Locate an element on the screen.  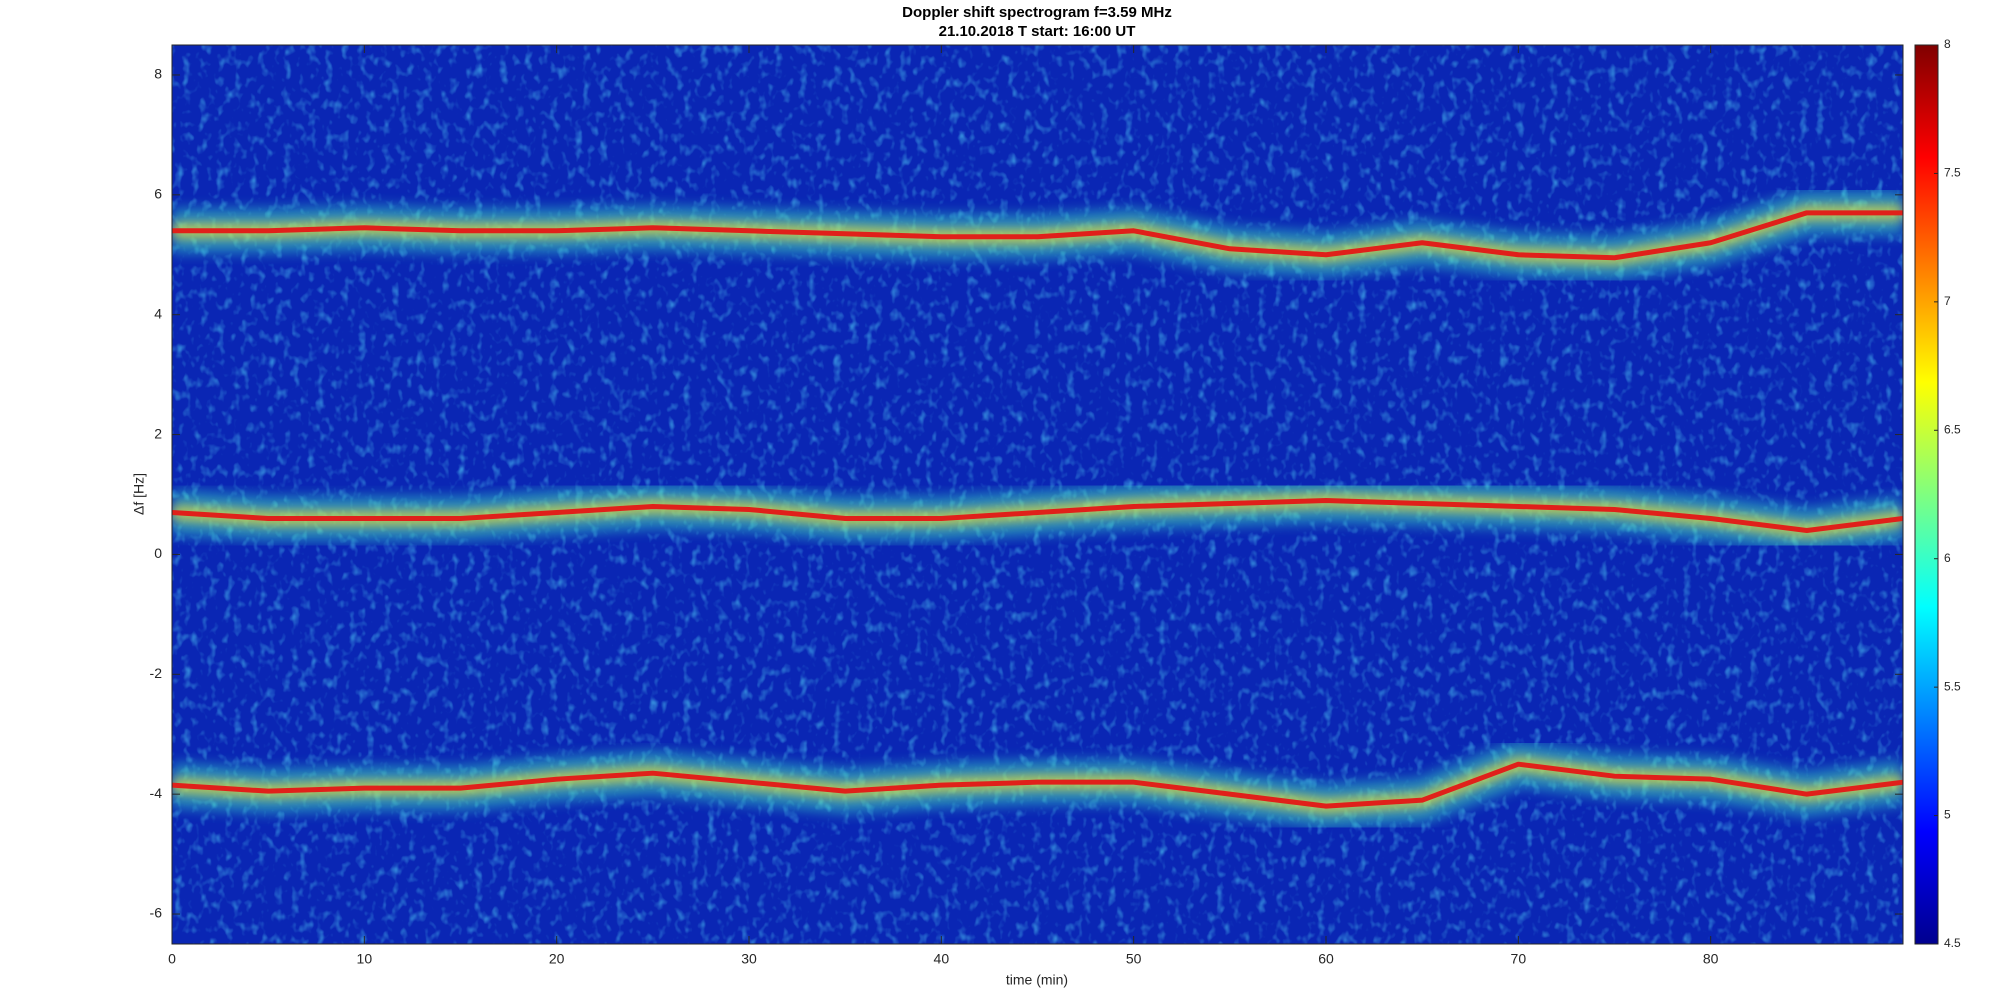
y-tick-label: 0 is located at coordinates (158, 553).